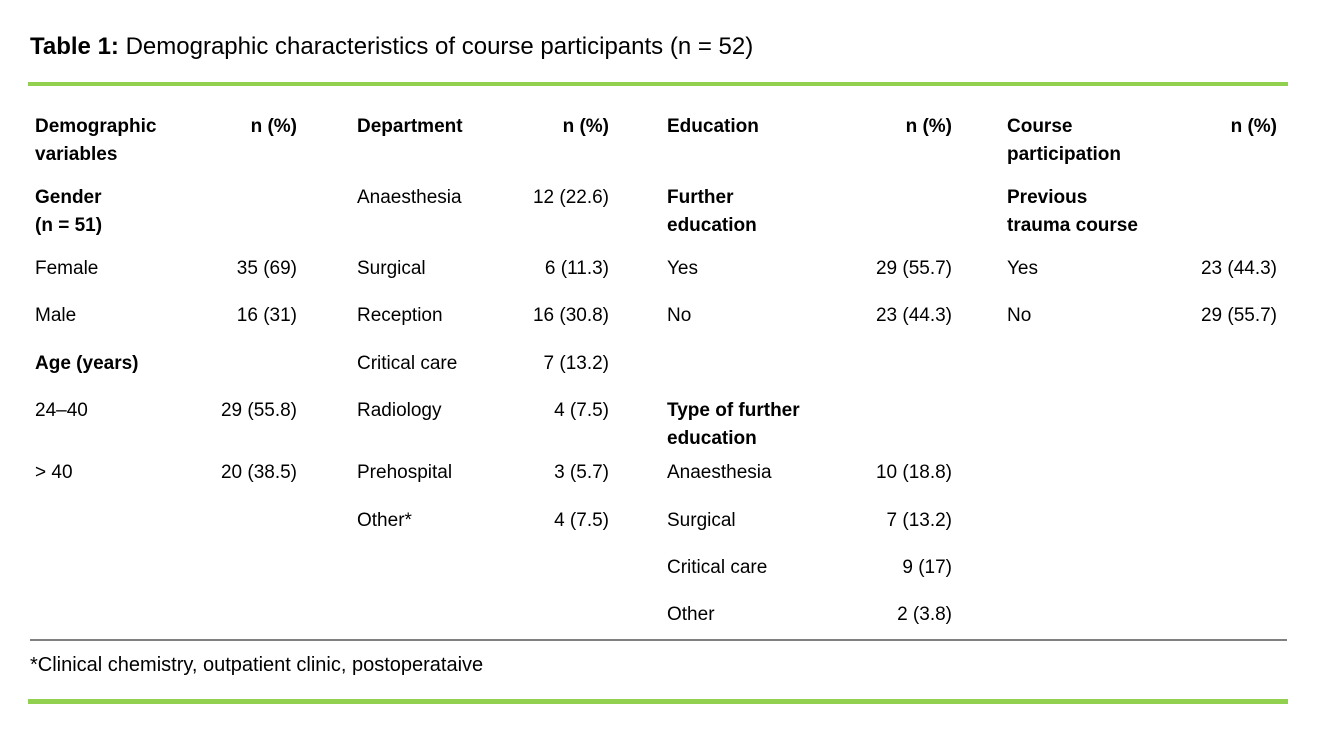 This screenshot has height=732, width=1317. What do you see at coordinates (658, 701) in the screenshot?
I see `bottom-rule` at bounding box center [658, 701].